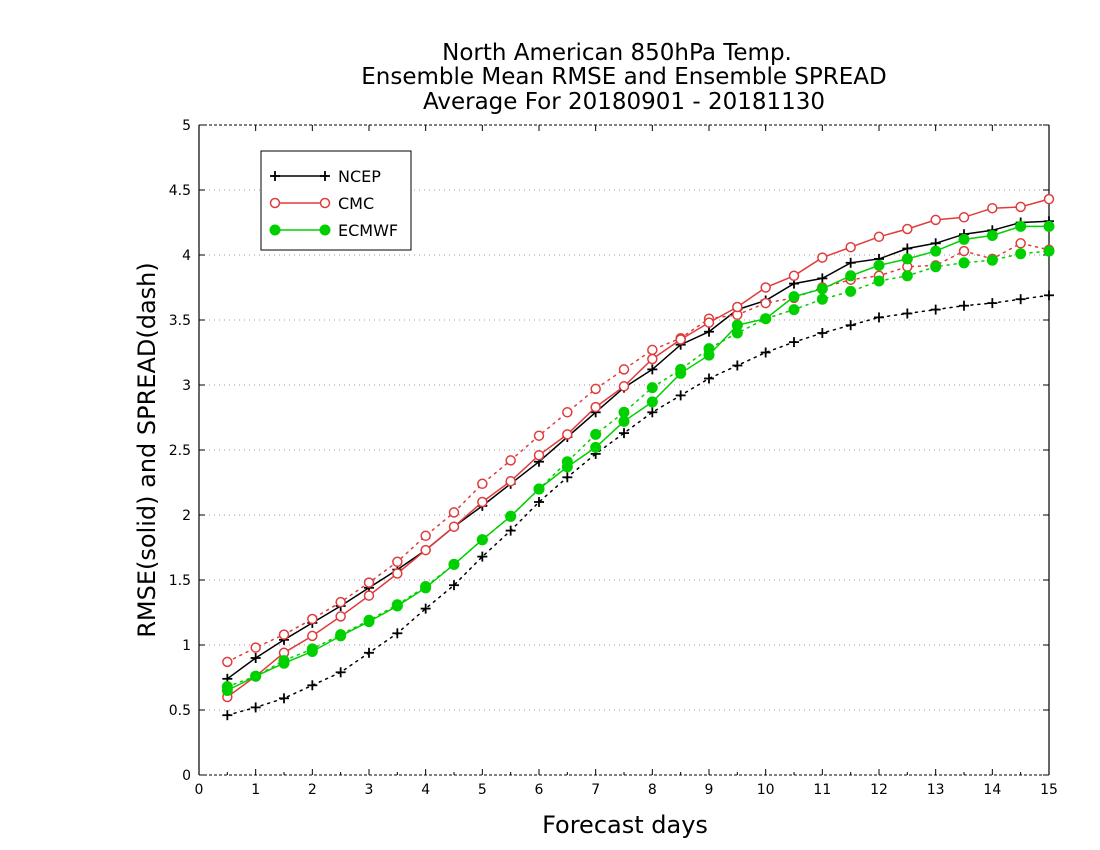  I want to click on x-tick-label-14: 14, so click(992, 790).